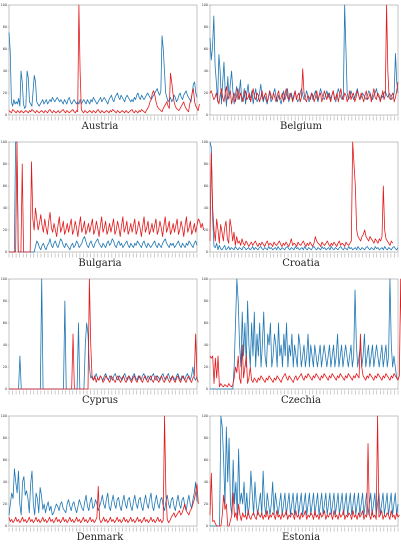  I want to click on panel-caption: Denmark, so click(100, 537).